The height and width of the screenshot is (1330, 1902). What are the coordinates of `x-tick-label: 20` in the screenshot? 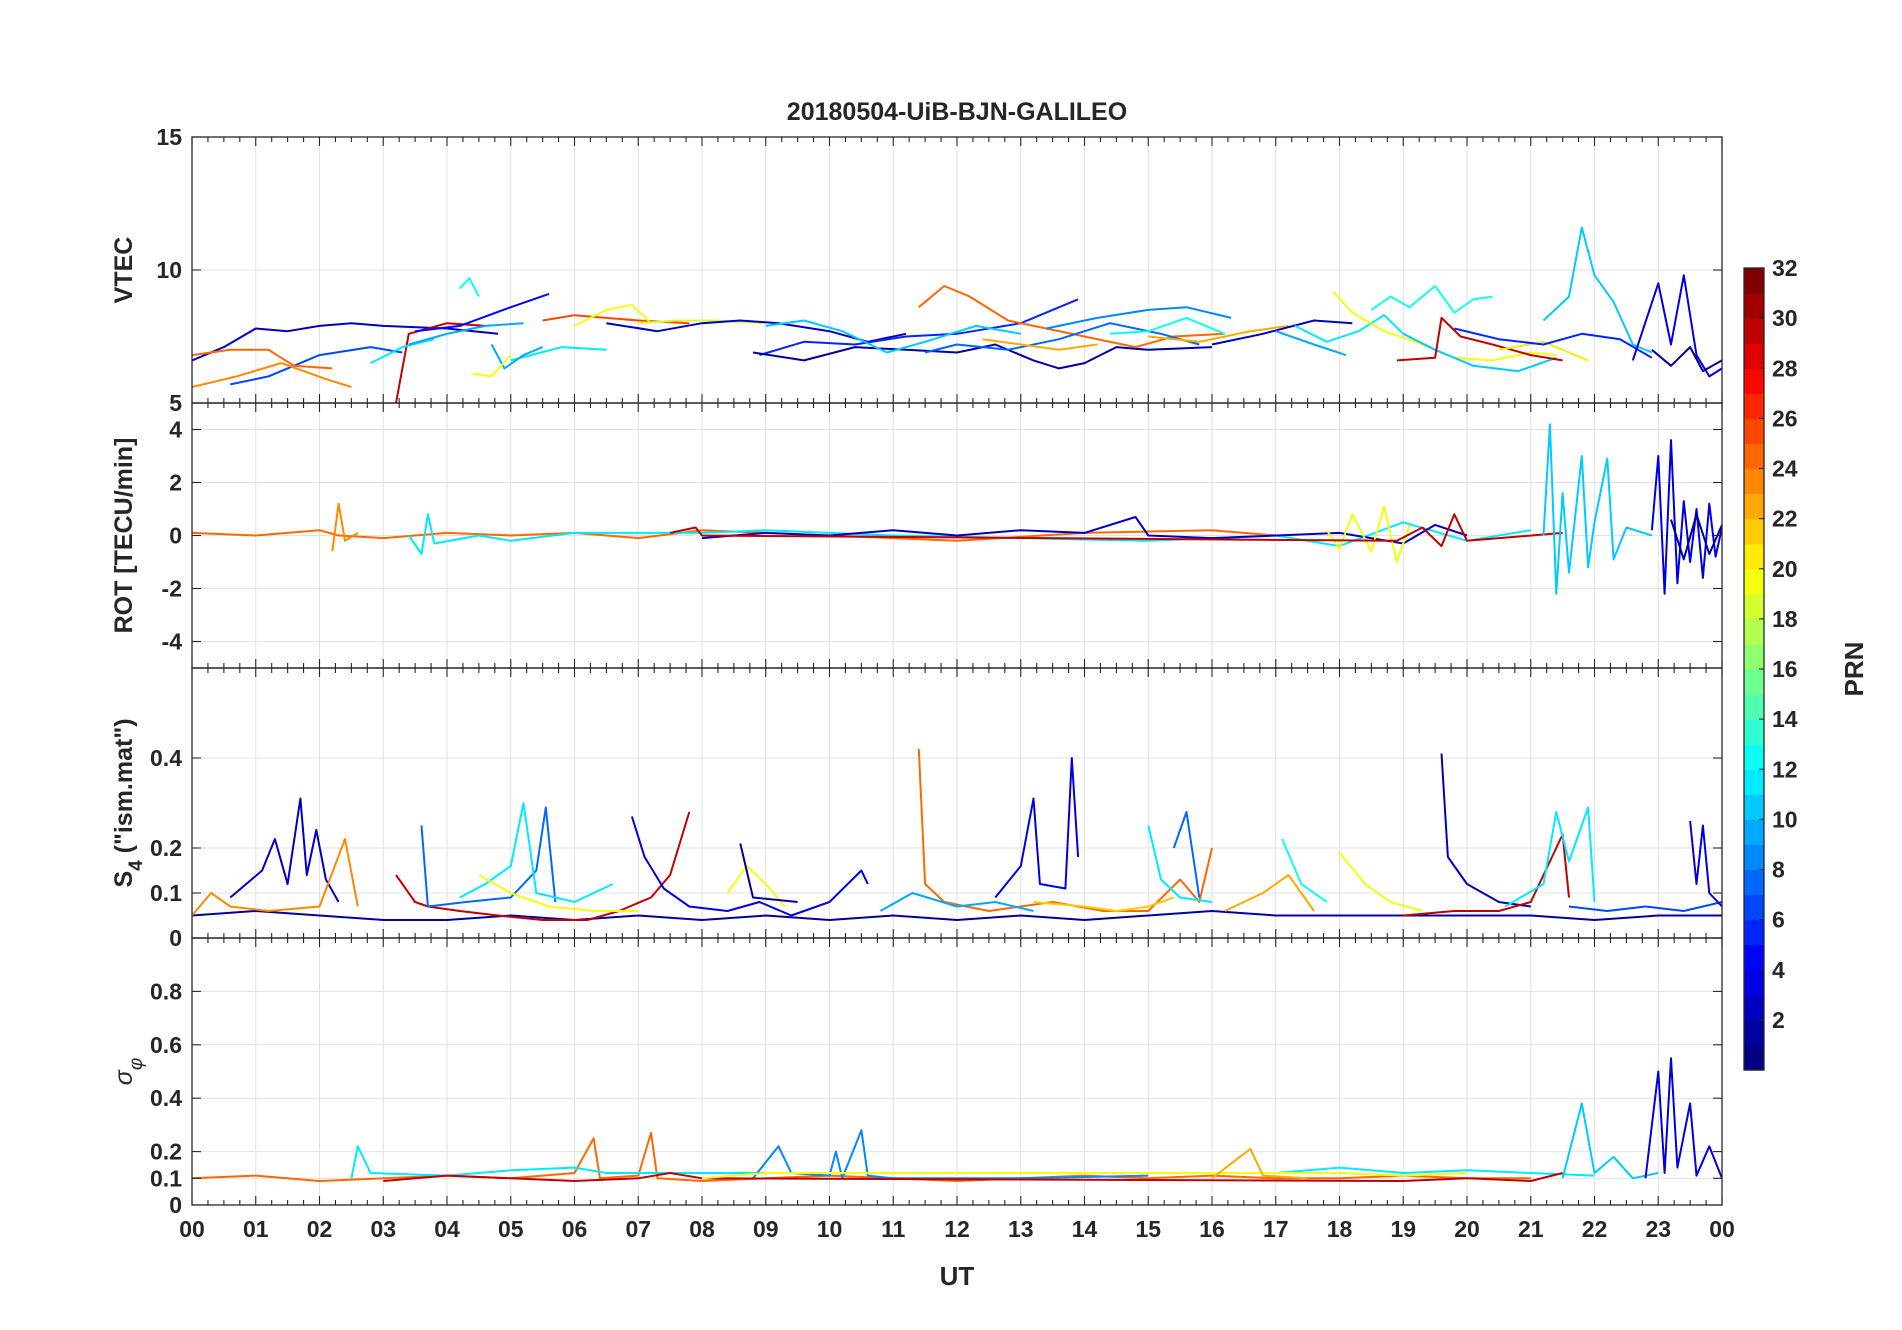 It's located at (1467, 1229).